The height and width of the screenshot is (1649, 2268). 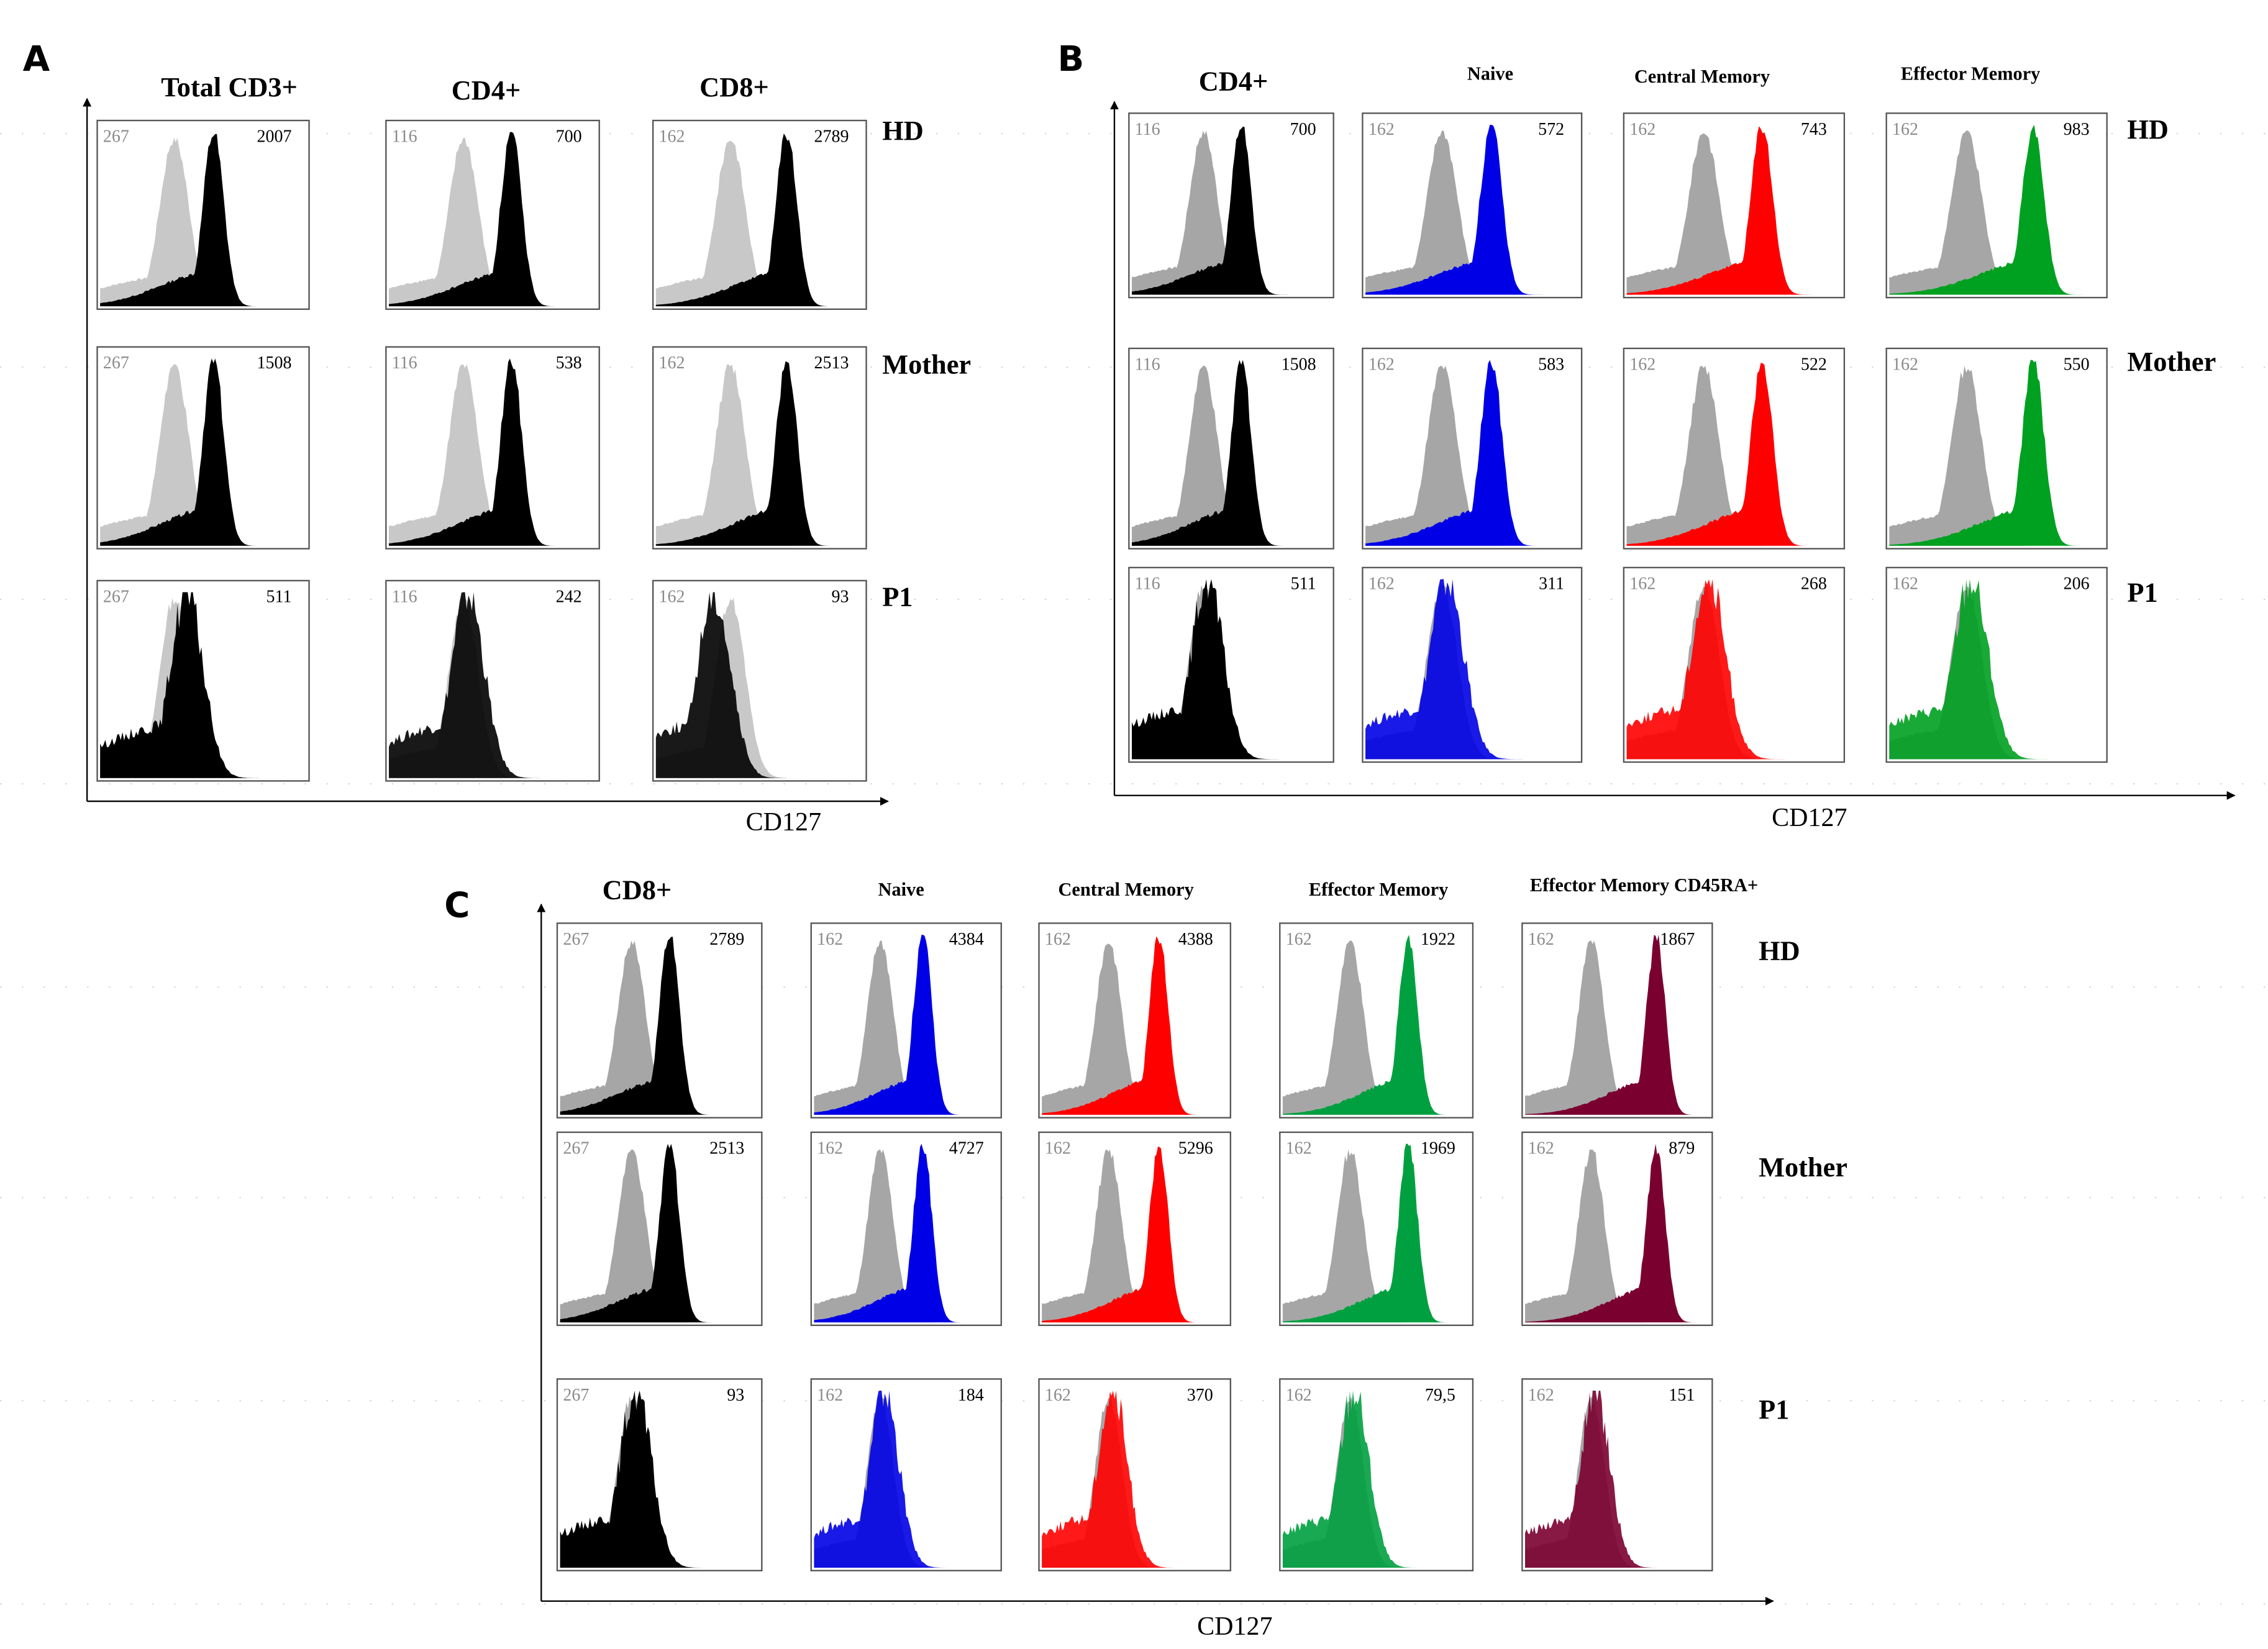 I want to click on histogram-cell: 162 206, so click(x=1996, y=664).